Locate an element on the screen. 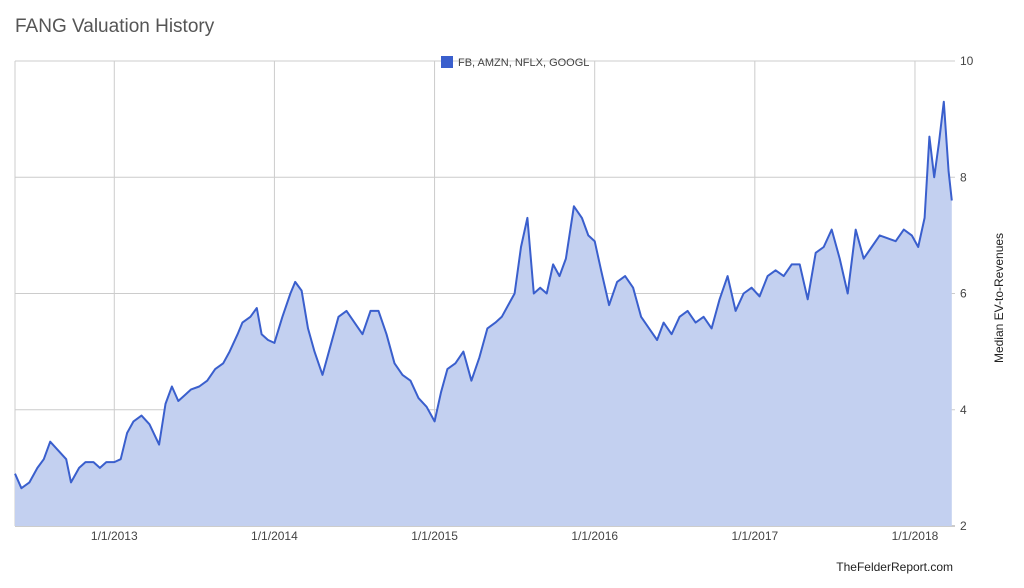 Image resolution: width=1024 pixels, height=588 pixels. y-tick-label: 10 is located at coordinates (967, 61).